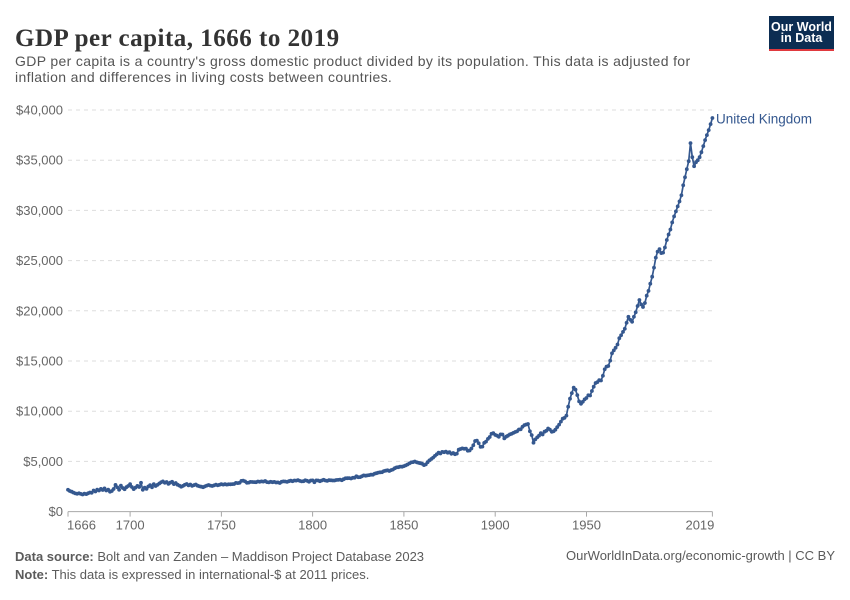  Describe the element at coordinates (586, 525) in the screenshot. I see `svg-text: 1950` at that location.